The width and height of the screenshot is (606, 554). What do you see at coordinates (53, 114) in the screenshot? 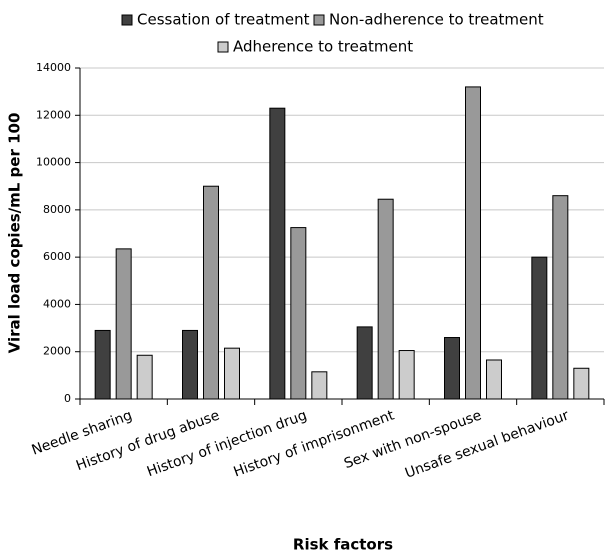
I see `y-tick-label: 12000` at bounding box center [53, 114].